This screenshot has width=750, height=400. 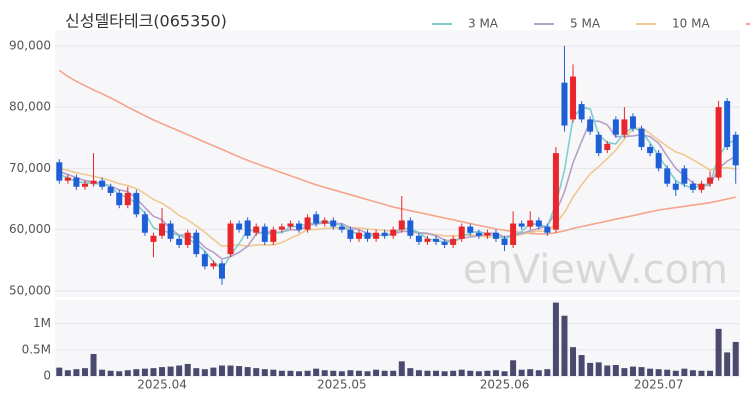 I want to click on legend-label: 10 MA, so click(x=691, y=24).